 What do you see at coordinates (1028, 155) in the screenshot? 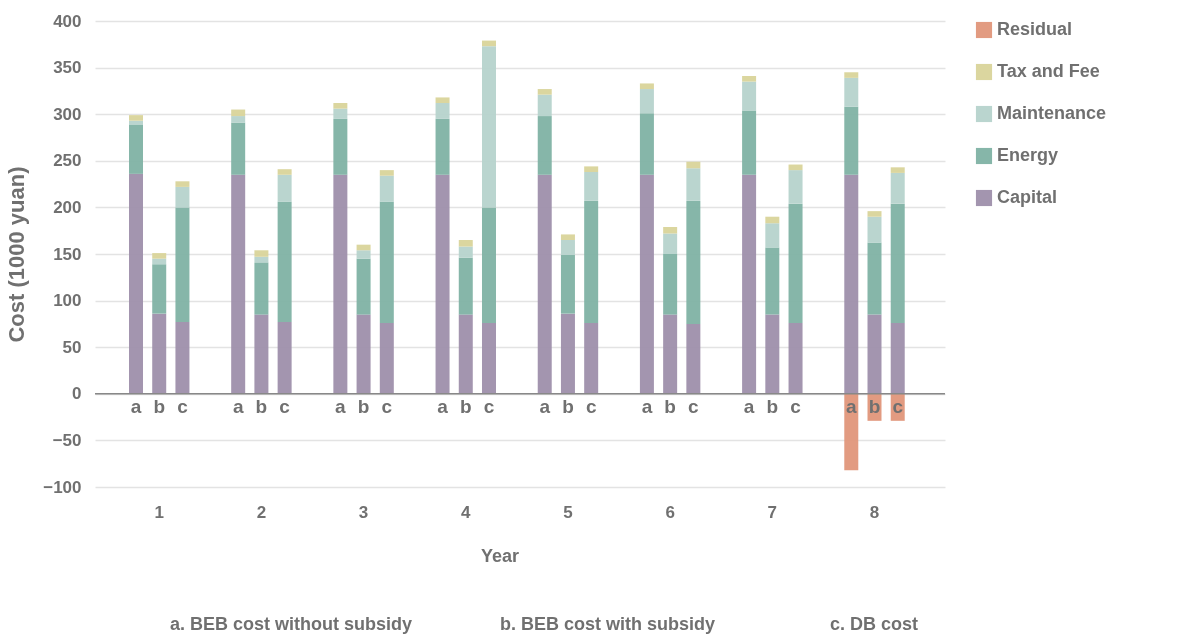
I see `legend-label: Energy` at bounding box center [1028, 155].